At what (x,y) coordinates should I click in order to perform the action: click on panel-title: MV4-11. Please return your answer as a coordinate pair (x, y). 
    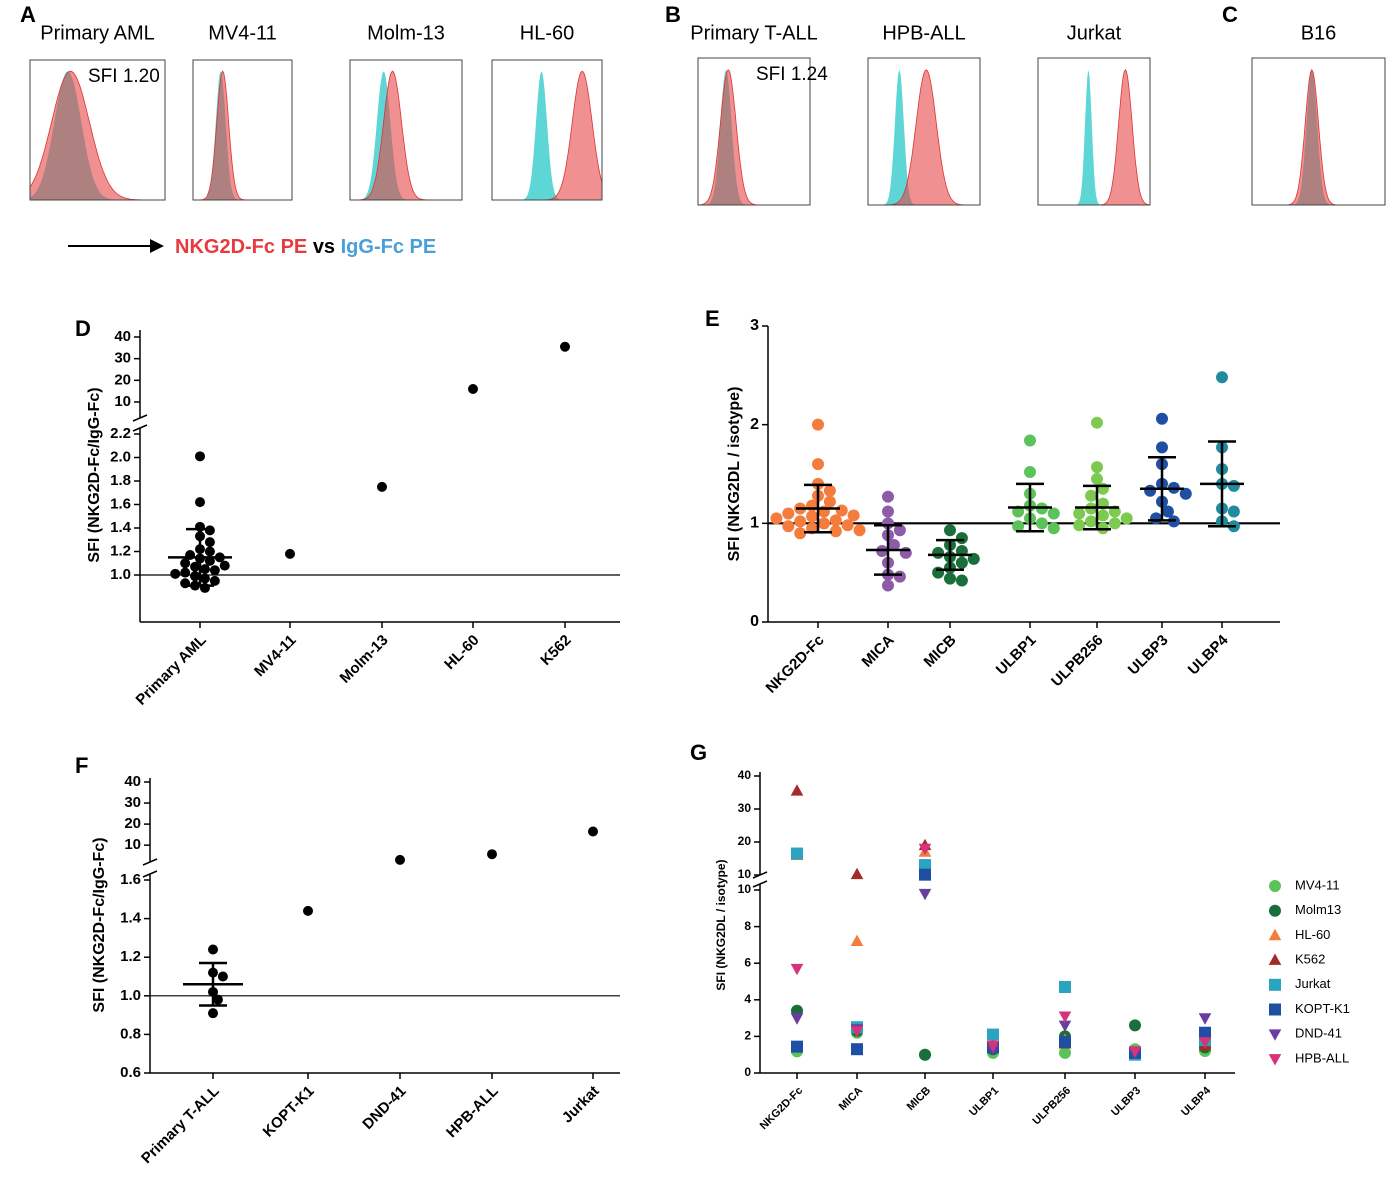
    Looking at the image, I should click on (242, 33).